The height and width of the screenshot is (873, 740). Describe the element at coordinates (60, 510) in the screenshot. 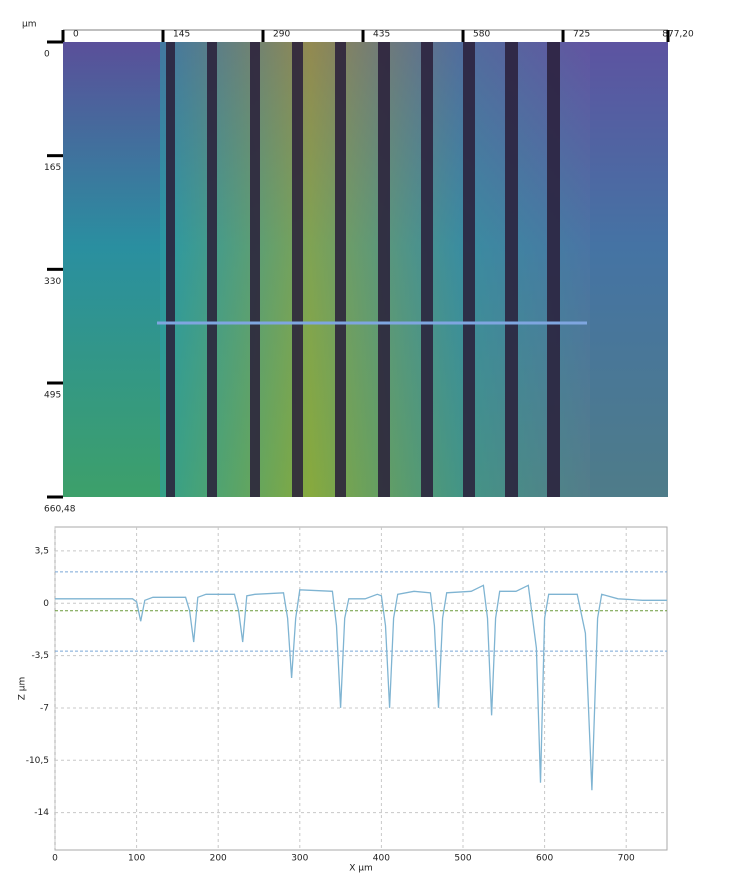

I see `y-tick-label: 660,48` at that location.